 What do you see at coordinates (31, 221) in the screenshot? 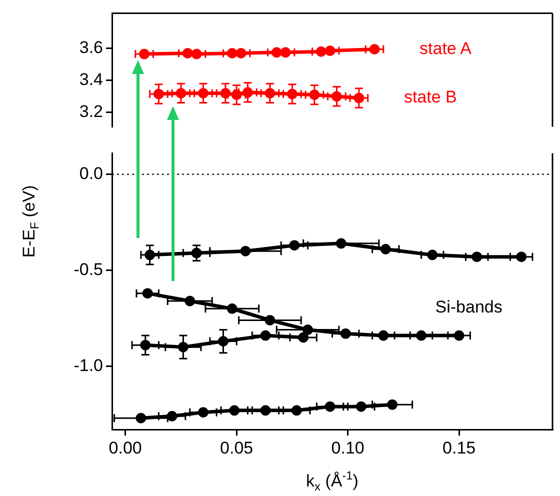
I see `y-axis-title: E-EF (eV)` at bounding box center [31, 221].